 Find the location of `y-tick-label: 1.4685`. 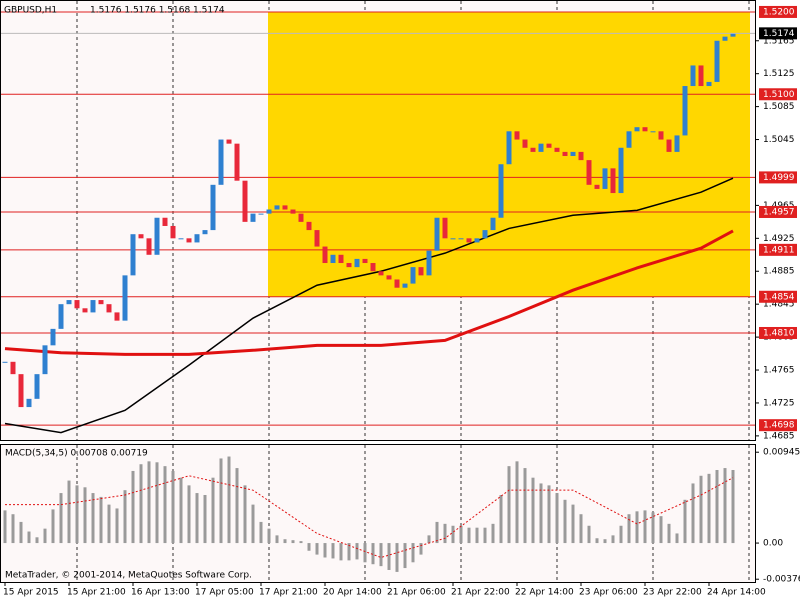

y-tick-label: 1.4685 is located at coordinates (779, 436).